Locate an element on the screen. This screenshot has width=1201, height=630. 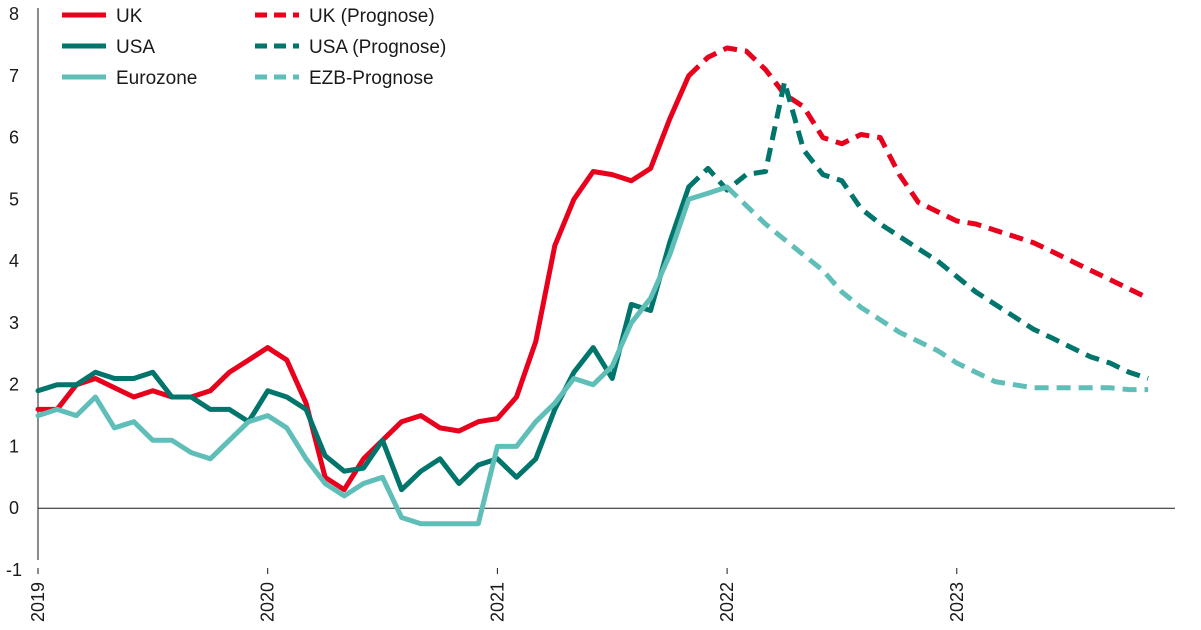
legend-label: USA (Prognose) is located at coordinates (377, 47).